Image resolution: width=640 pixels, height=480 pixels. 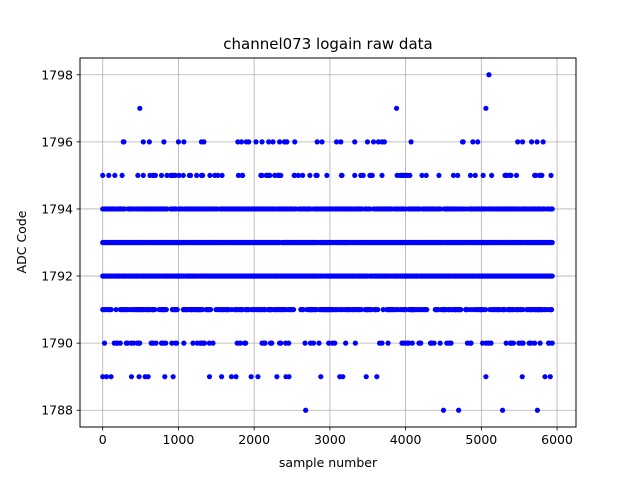 I want to click on x-tick-label: 3000, so click(x=330, y=439).